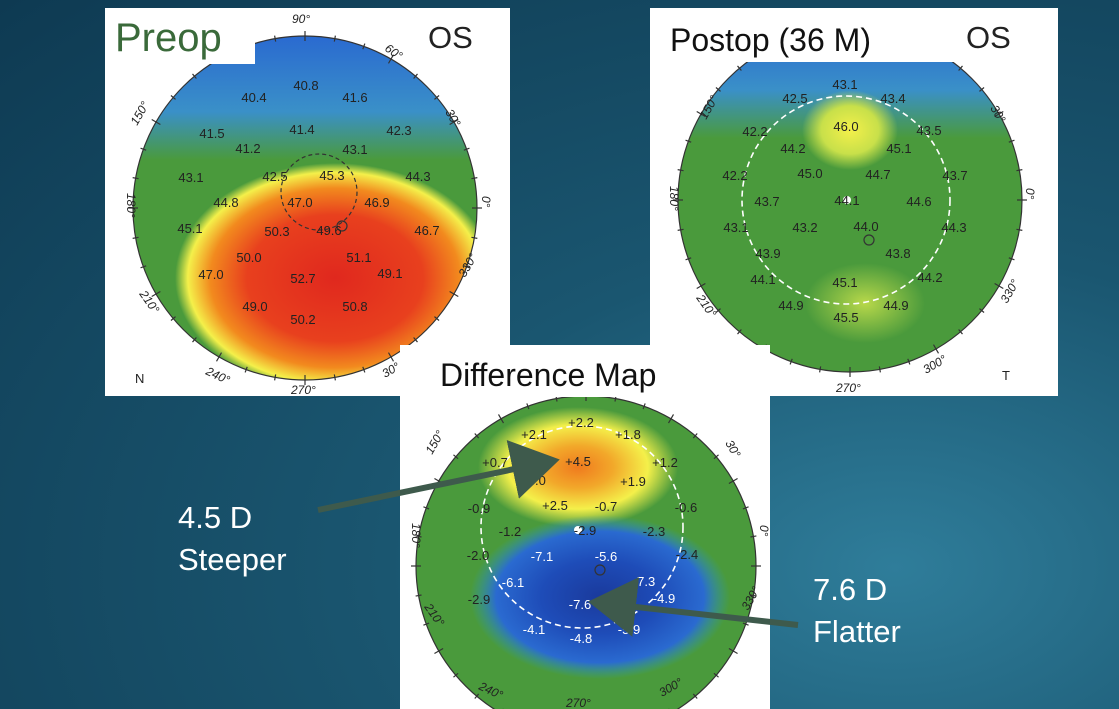 The height and width of the screenshot is (709, 1119). I want to click on difference-value: -4.8, so click(581, 638).